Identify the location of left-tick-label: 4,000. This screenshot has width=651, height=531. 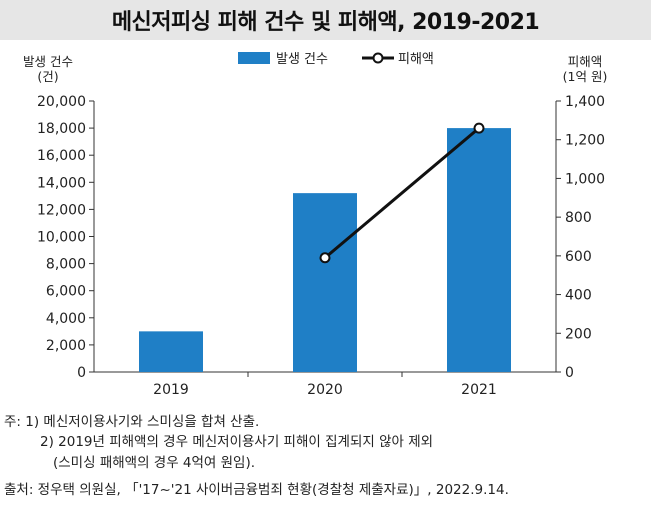
(66, 319).